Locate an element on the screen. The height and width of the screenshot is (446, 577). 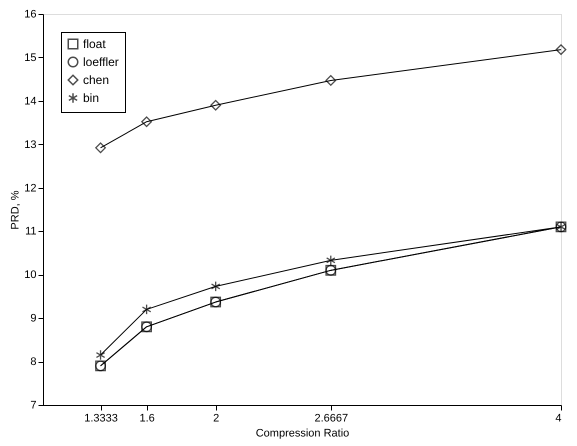
legend-label: chen is located at coordinates (96, 80).